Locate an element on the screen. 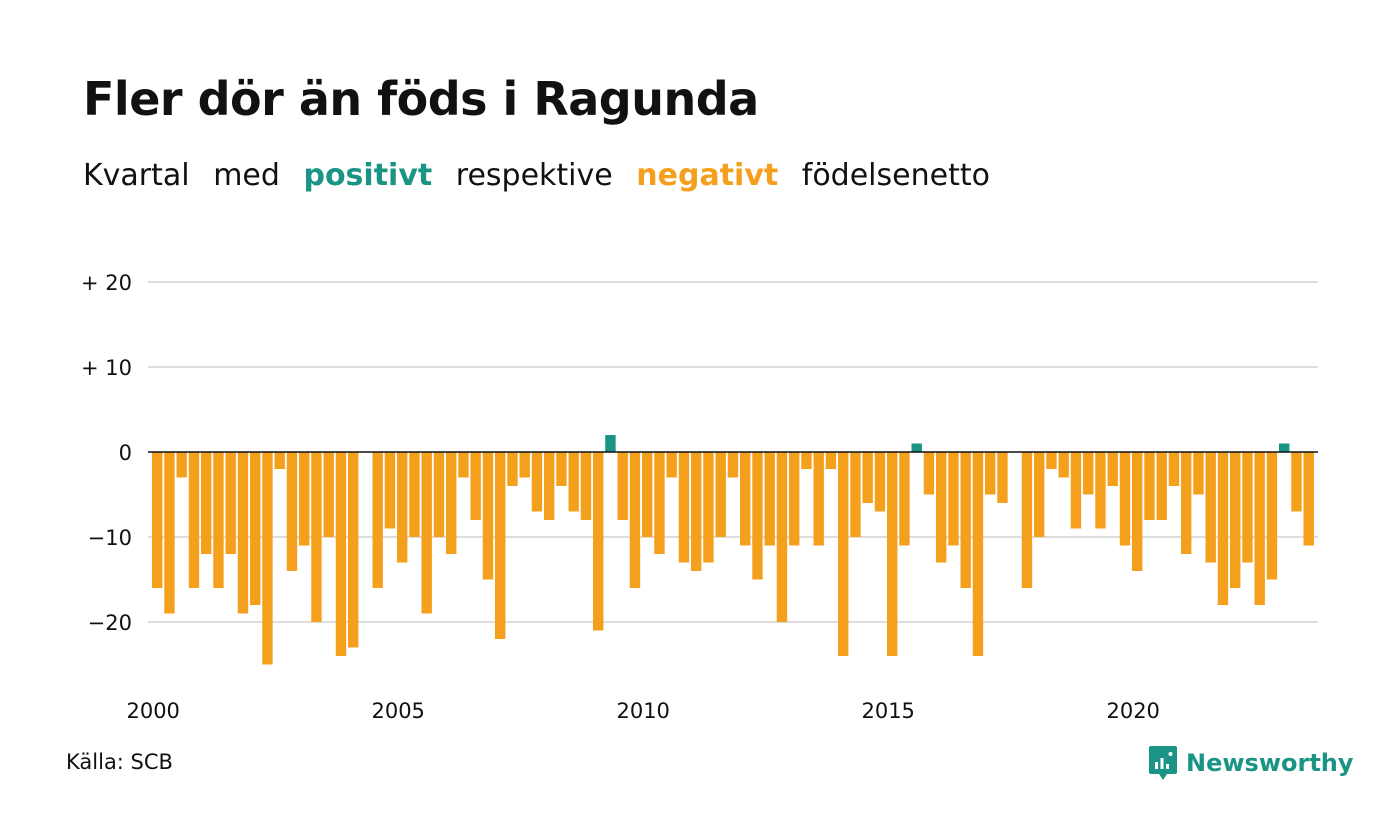 The image size is (1400, 840). brand-name: Newsworthy is located at coordinates (1270, 763).